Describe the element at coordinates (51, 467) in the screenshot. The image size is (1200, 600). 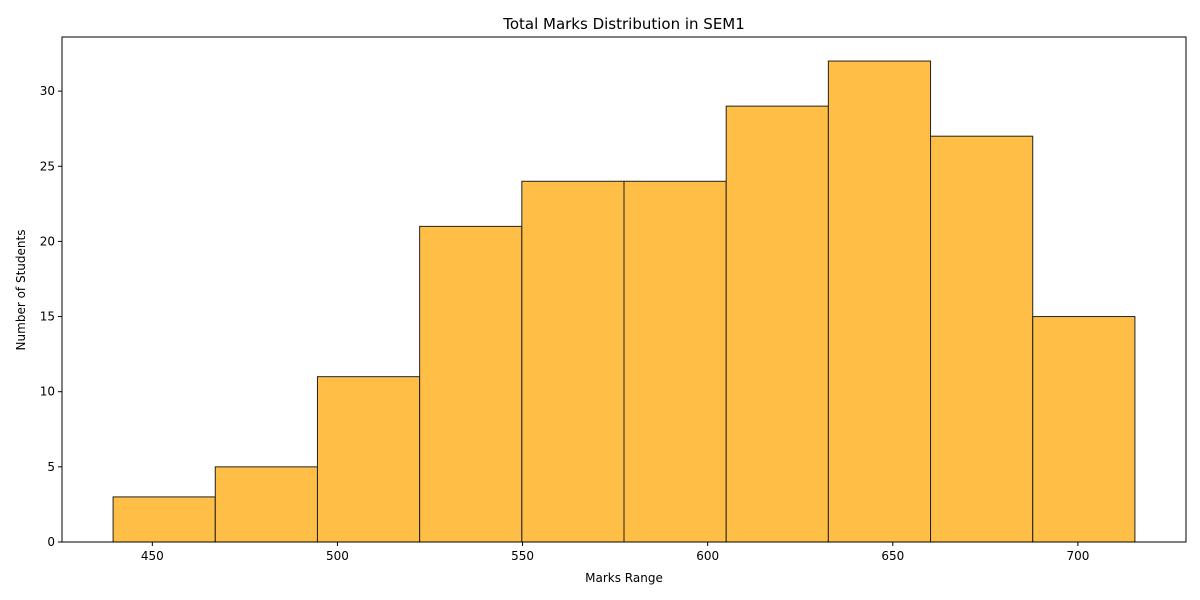
I see `y-tick-label: 5` at that location.